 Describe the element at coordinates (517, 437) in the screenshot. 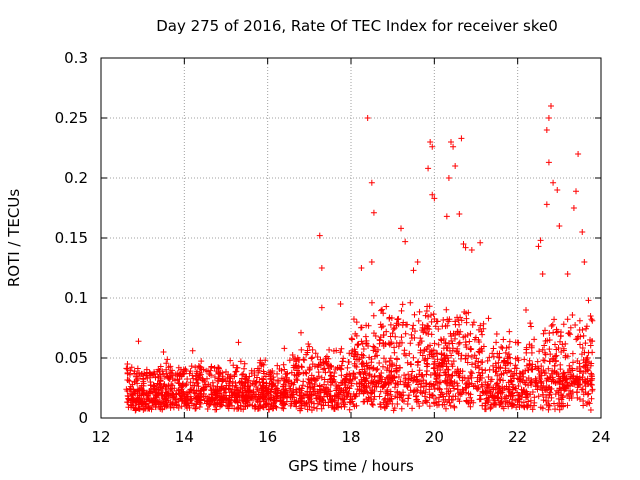

I see `x-tick-label: 22` at that location.